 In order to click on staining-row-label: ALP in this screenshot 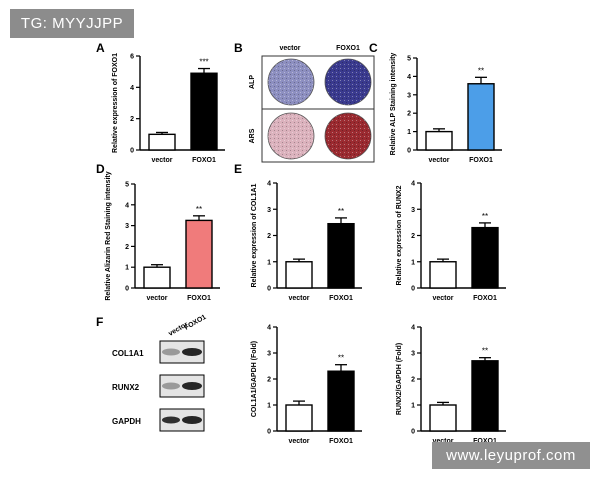, I will do `click(252, 82)`.